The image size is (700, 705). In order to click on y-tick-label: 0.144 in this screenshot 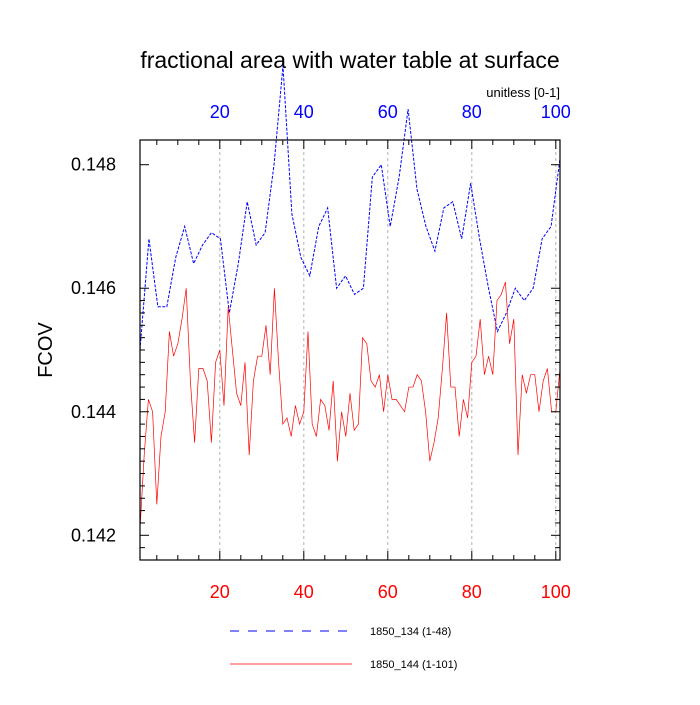, I will do `click(93, 412)`.